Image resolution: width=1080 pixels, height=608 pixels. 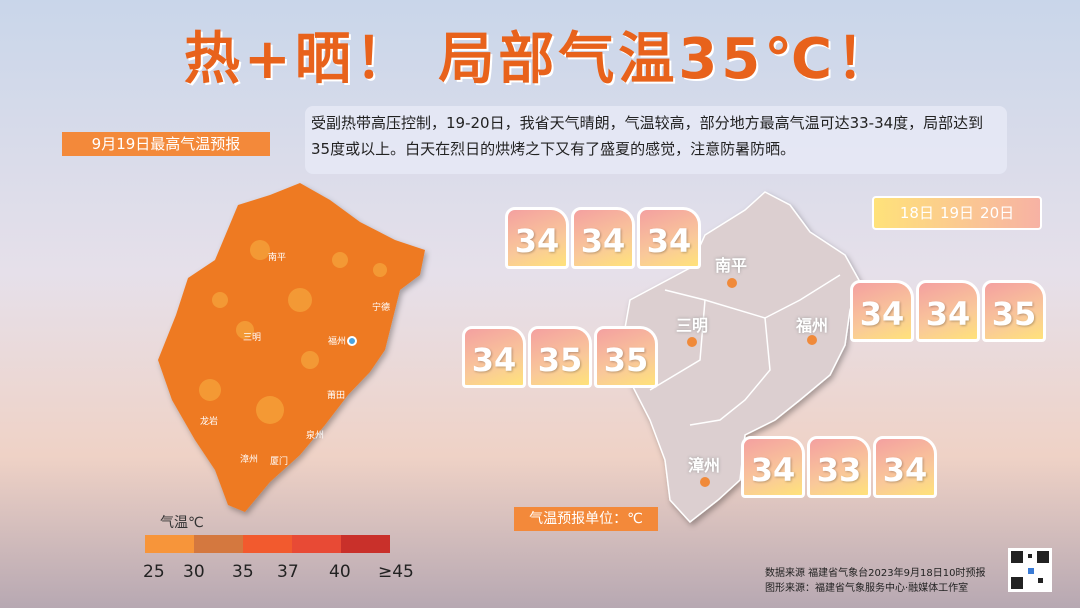 What do you see at coordinates (692, 325) in the screenshot?
I see `city-label: 三明` at bounding box center [692, 325].